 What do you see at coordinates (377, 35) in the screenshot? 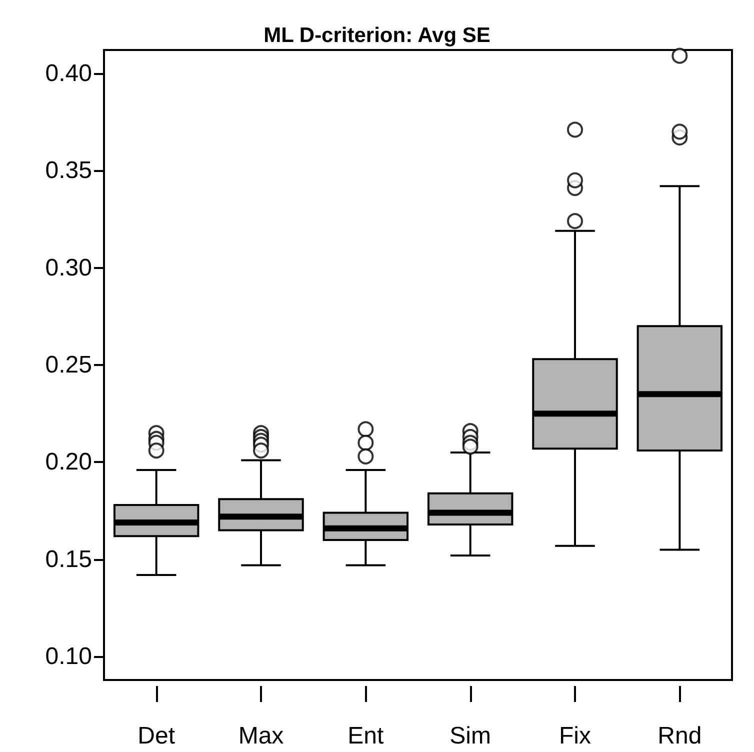
I see `chart-title: ML D-criterion: Avg SE` at bounding box center [377, 35].